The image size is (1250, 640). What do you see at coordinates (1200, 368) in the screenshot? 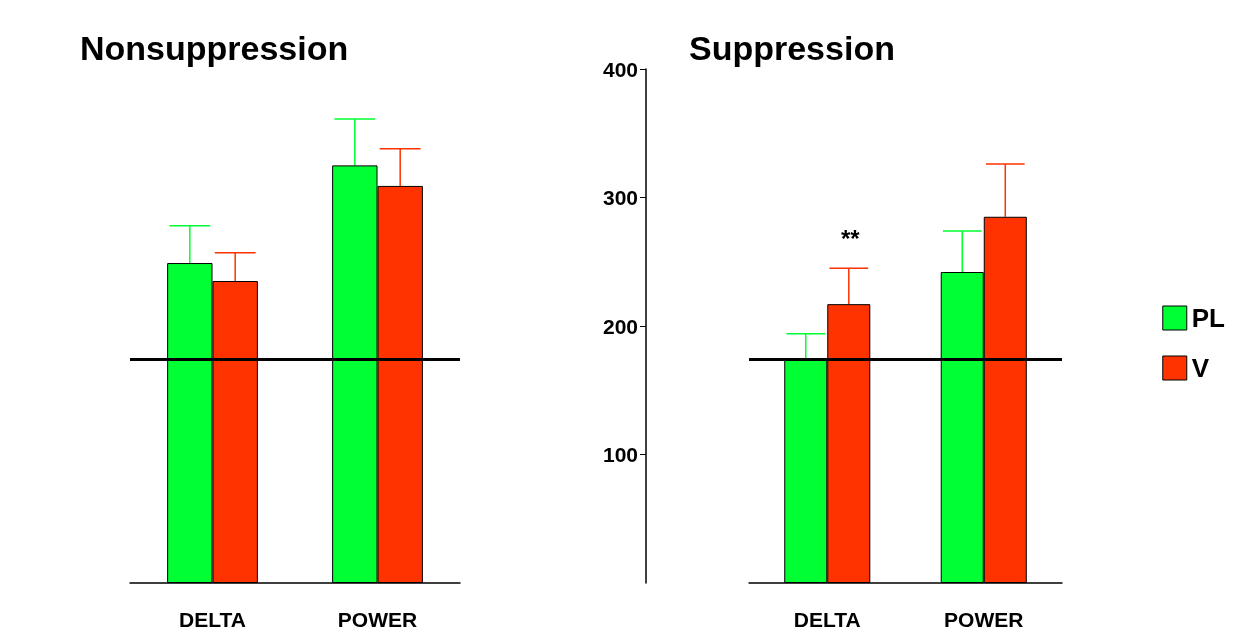
I see `legend-label: V` at bounding box center [1200, 368].